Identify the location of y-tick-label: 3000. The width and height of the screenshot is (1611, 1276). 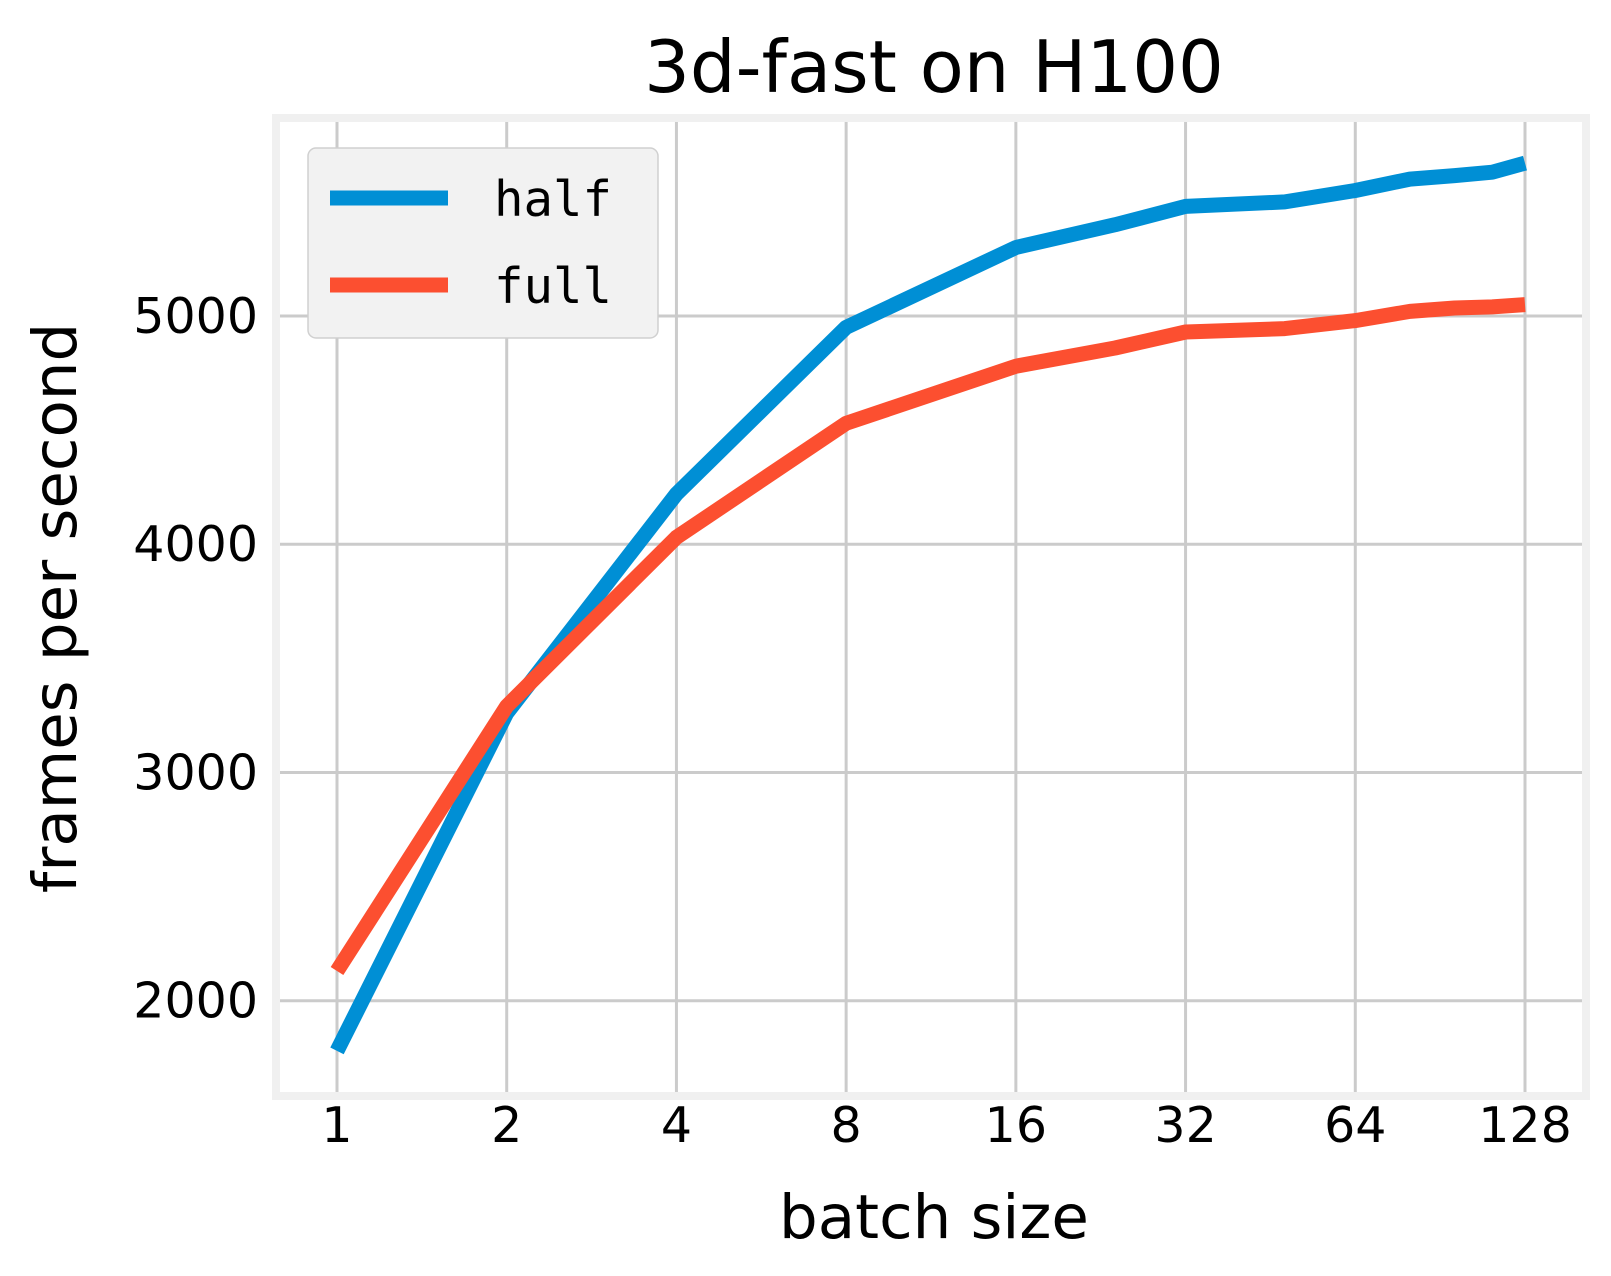
(195, 772).